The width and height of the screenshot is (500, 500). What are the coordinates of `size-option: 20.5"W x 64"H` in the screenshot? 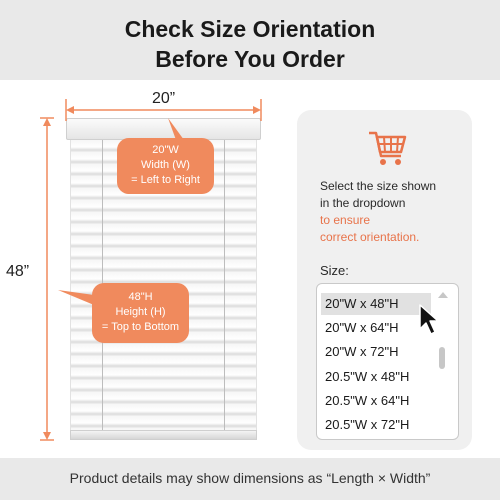 It's located at (367, 400).